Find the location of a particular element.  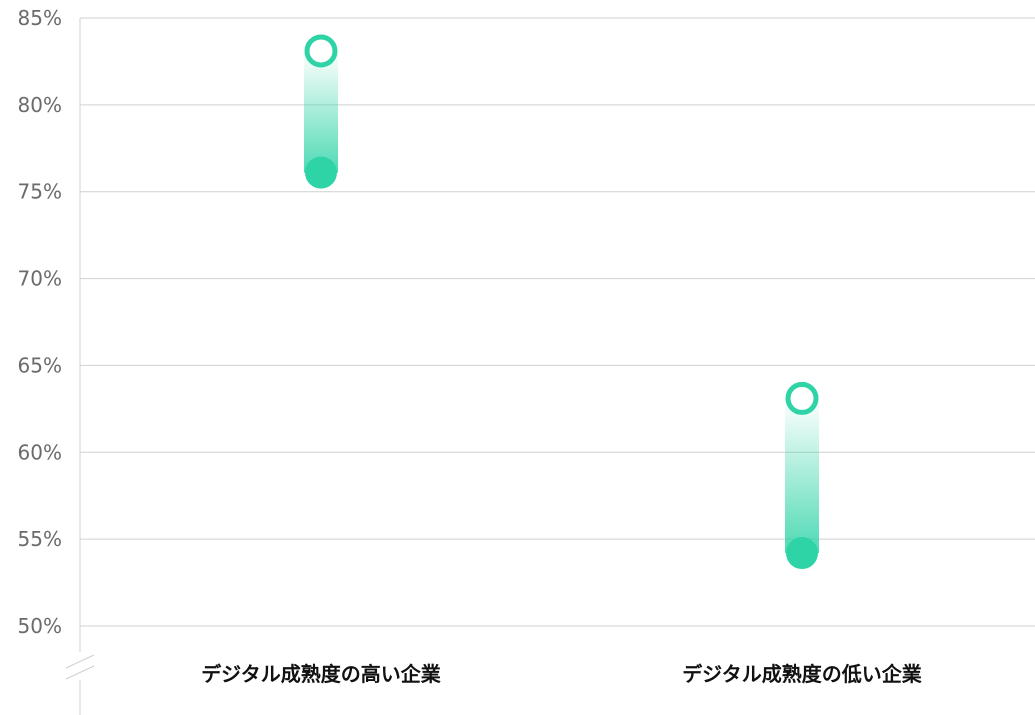

y-tick-label: 75% is located at coordinates (40, 192).